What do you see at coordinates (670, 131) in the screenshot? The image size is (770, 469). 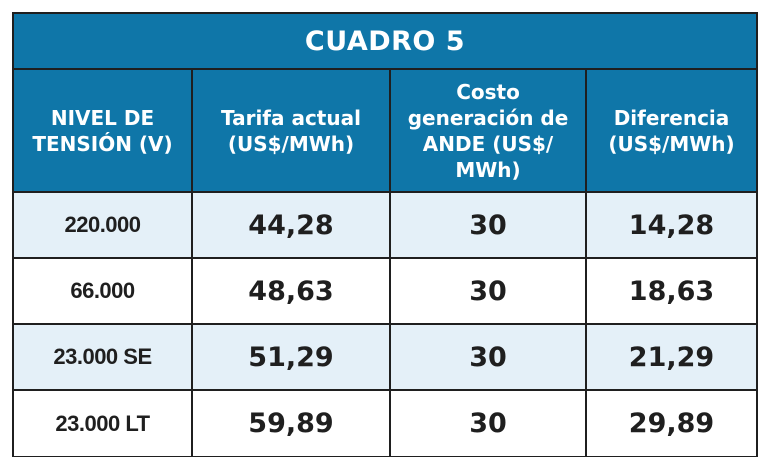 I see `header-diferencia: Diferencia (US$/MWh)` at bounding box center [670, 131].